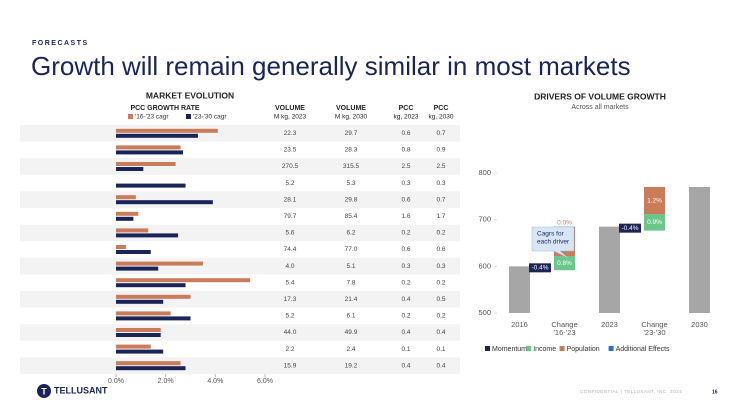 Image resolution: width=731 pixels, height=412 pixels. I want to click on x-tick-label: 2030, so click(699, 324).